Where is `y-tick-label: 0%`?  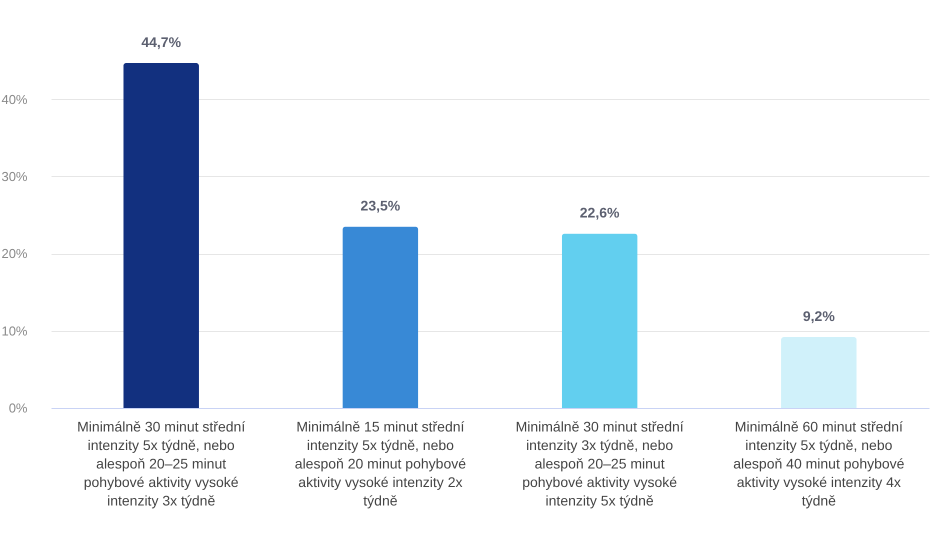 y-tick-label: 0% is located at coordinates (18, 408).